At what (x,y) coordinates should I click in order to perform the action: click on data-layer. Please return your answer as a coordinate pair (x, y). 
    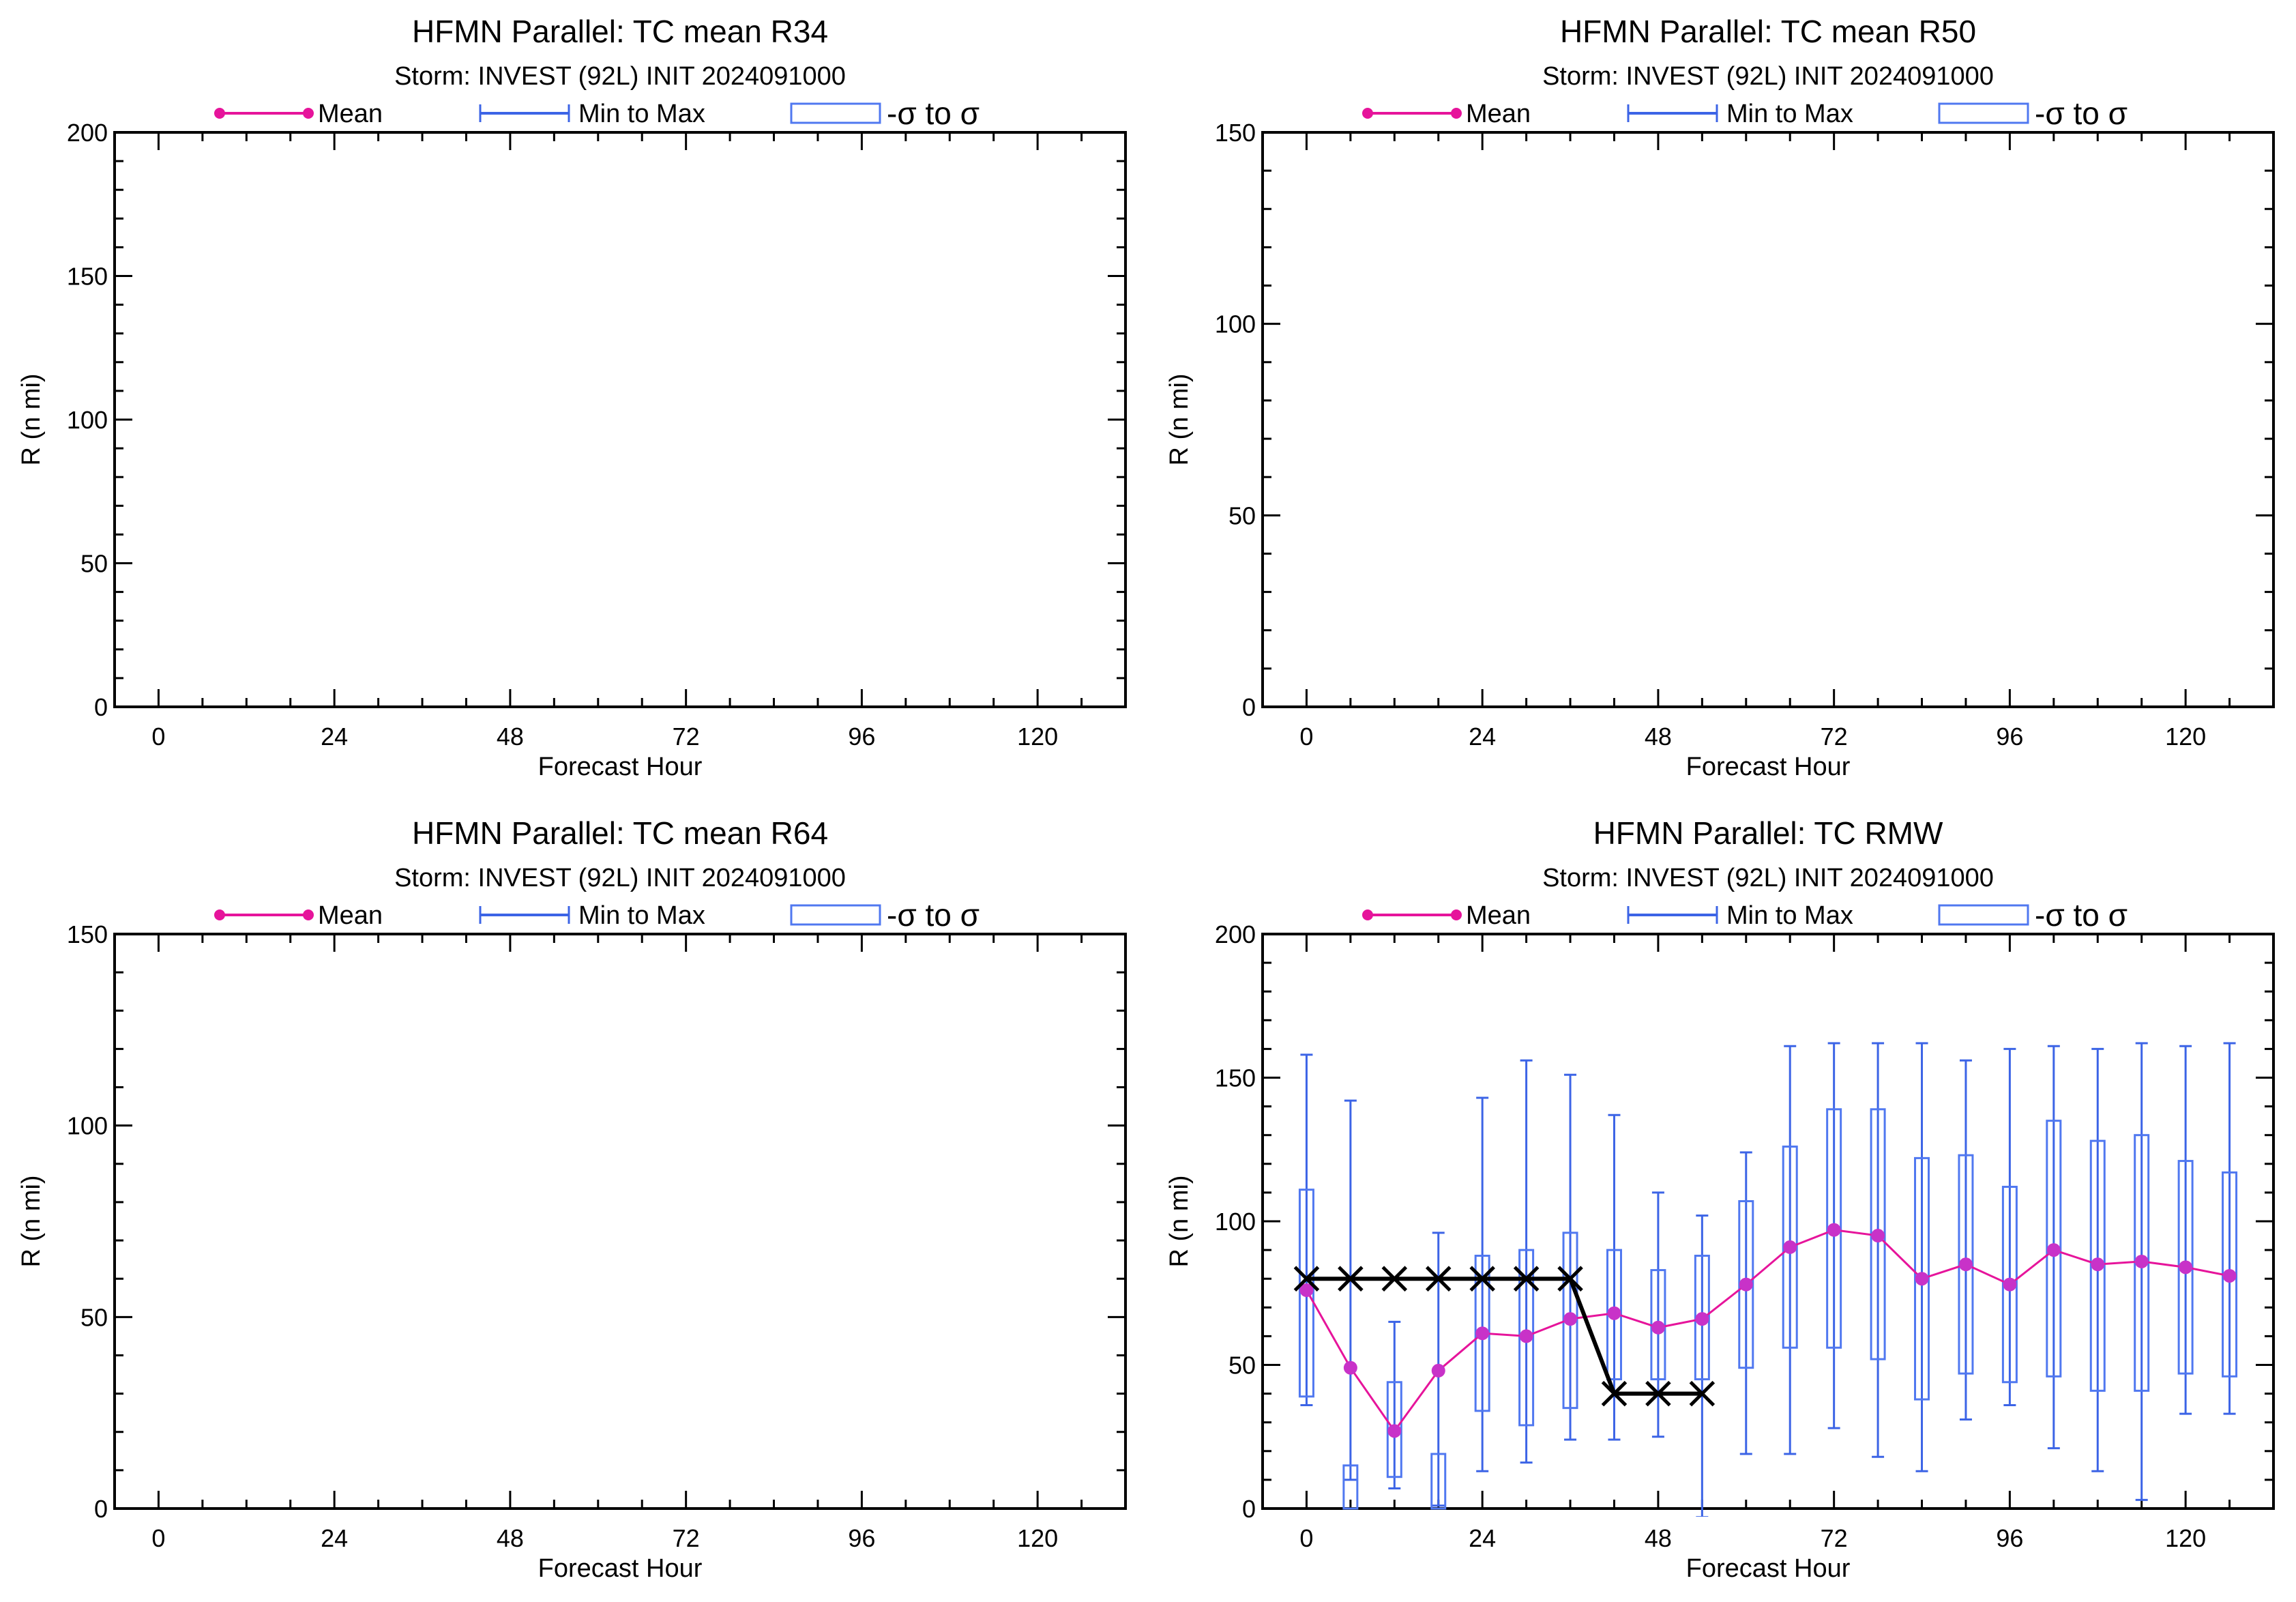
    Looking at the image, I should click on (1765, 1280).